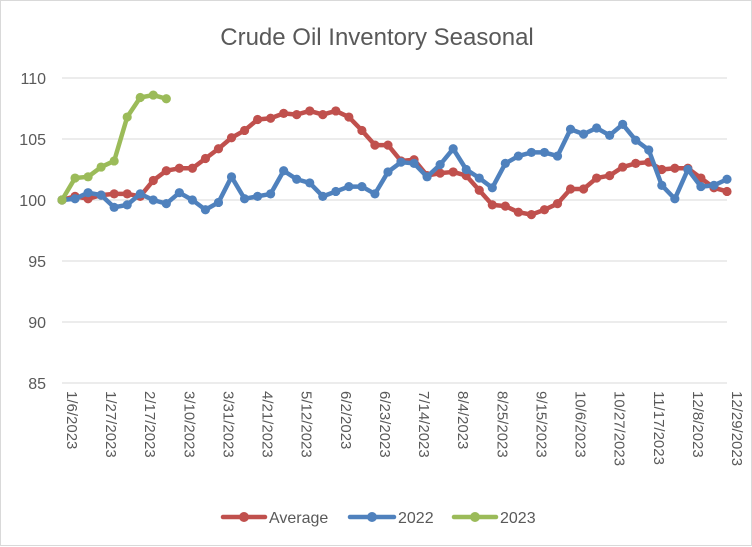 The height and width of the screenshot is (547, 752). Describe the element at coordinates (71, 420) in the screenshot. I see `x-tick-label: 1/6/2023` at that location.